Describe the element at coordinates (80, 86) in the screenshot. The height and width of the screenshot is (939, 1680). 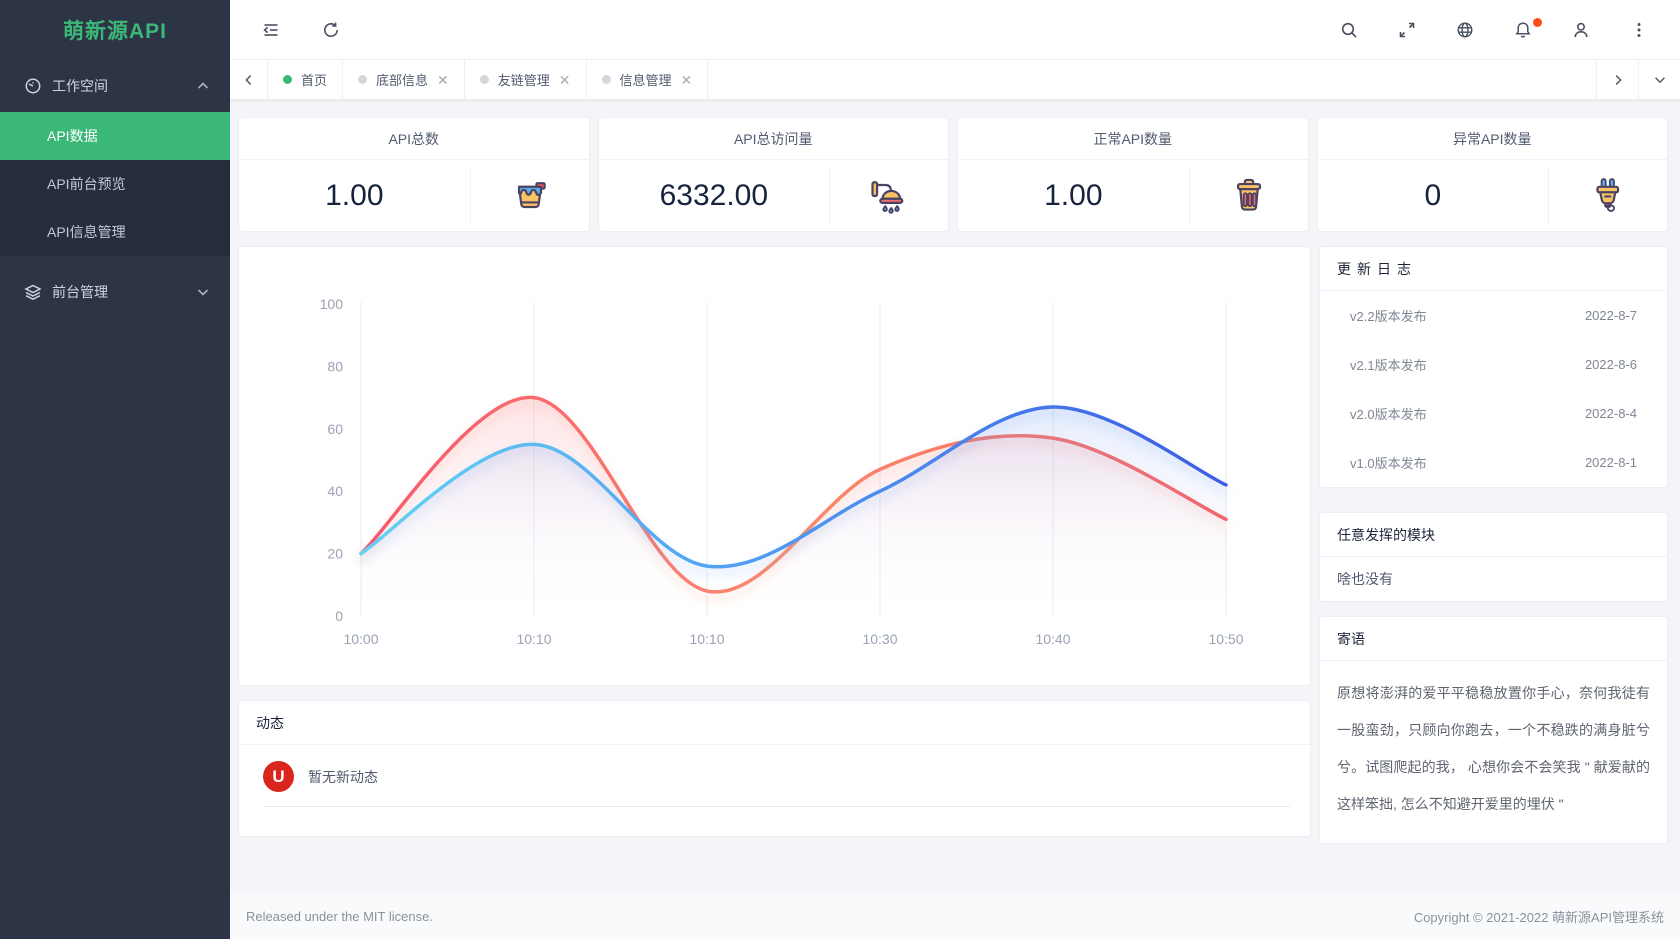
I see `sidebar-group-label: 工作空间` at that location.